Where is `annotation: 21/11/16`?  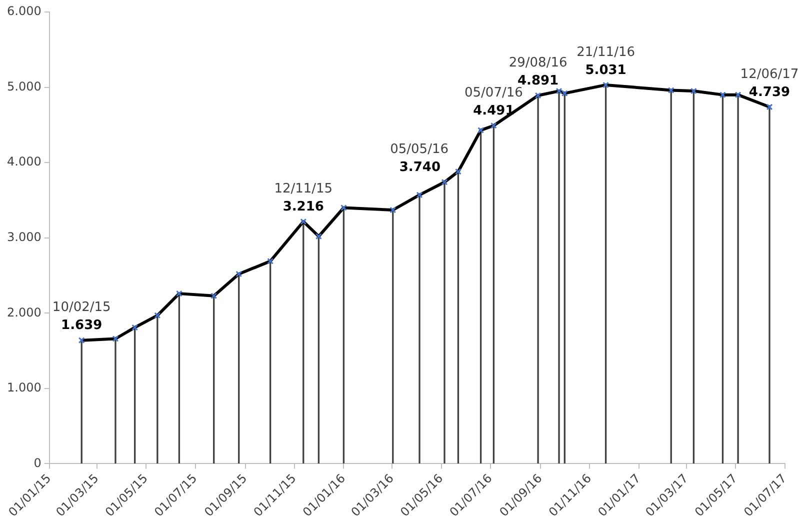 annotation: 21/11/16 is located at coordinates (605, 52).